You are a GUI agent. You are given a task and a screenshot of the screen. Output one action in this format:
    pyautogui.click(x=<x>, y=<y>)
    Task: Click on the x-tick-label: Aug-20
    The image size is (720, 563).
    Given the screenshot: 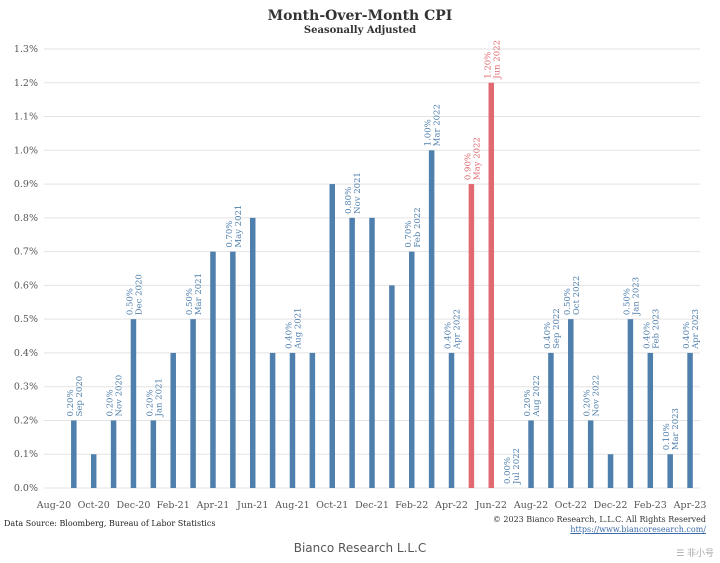 What is the action you would take?
    pyautogui.click(x=53, y=505)
    